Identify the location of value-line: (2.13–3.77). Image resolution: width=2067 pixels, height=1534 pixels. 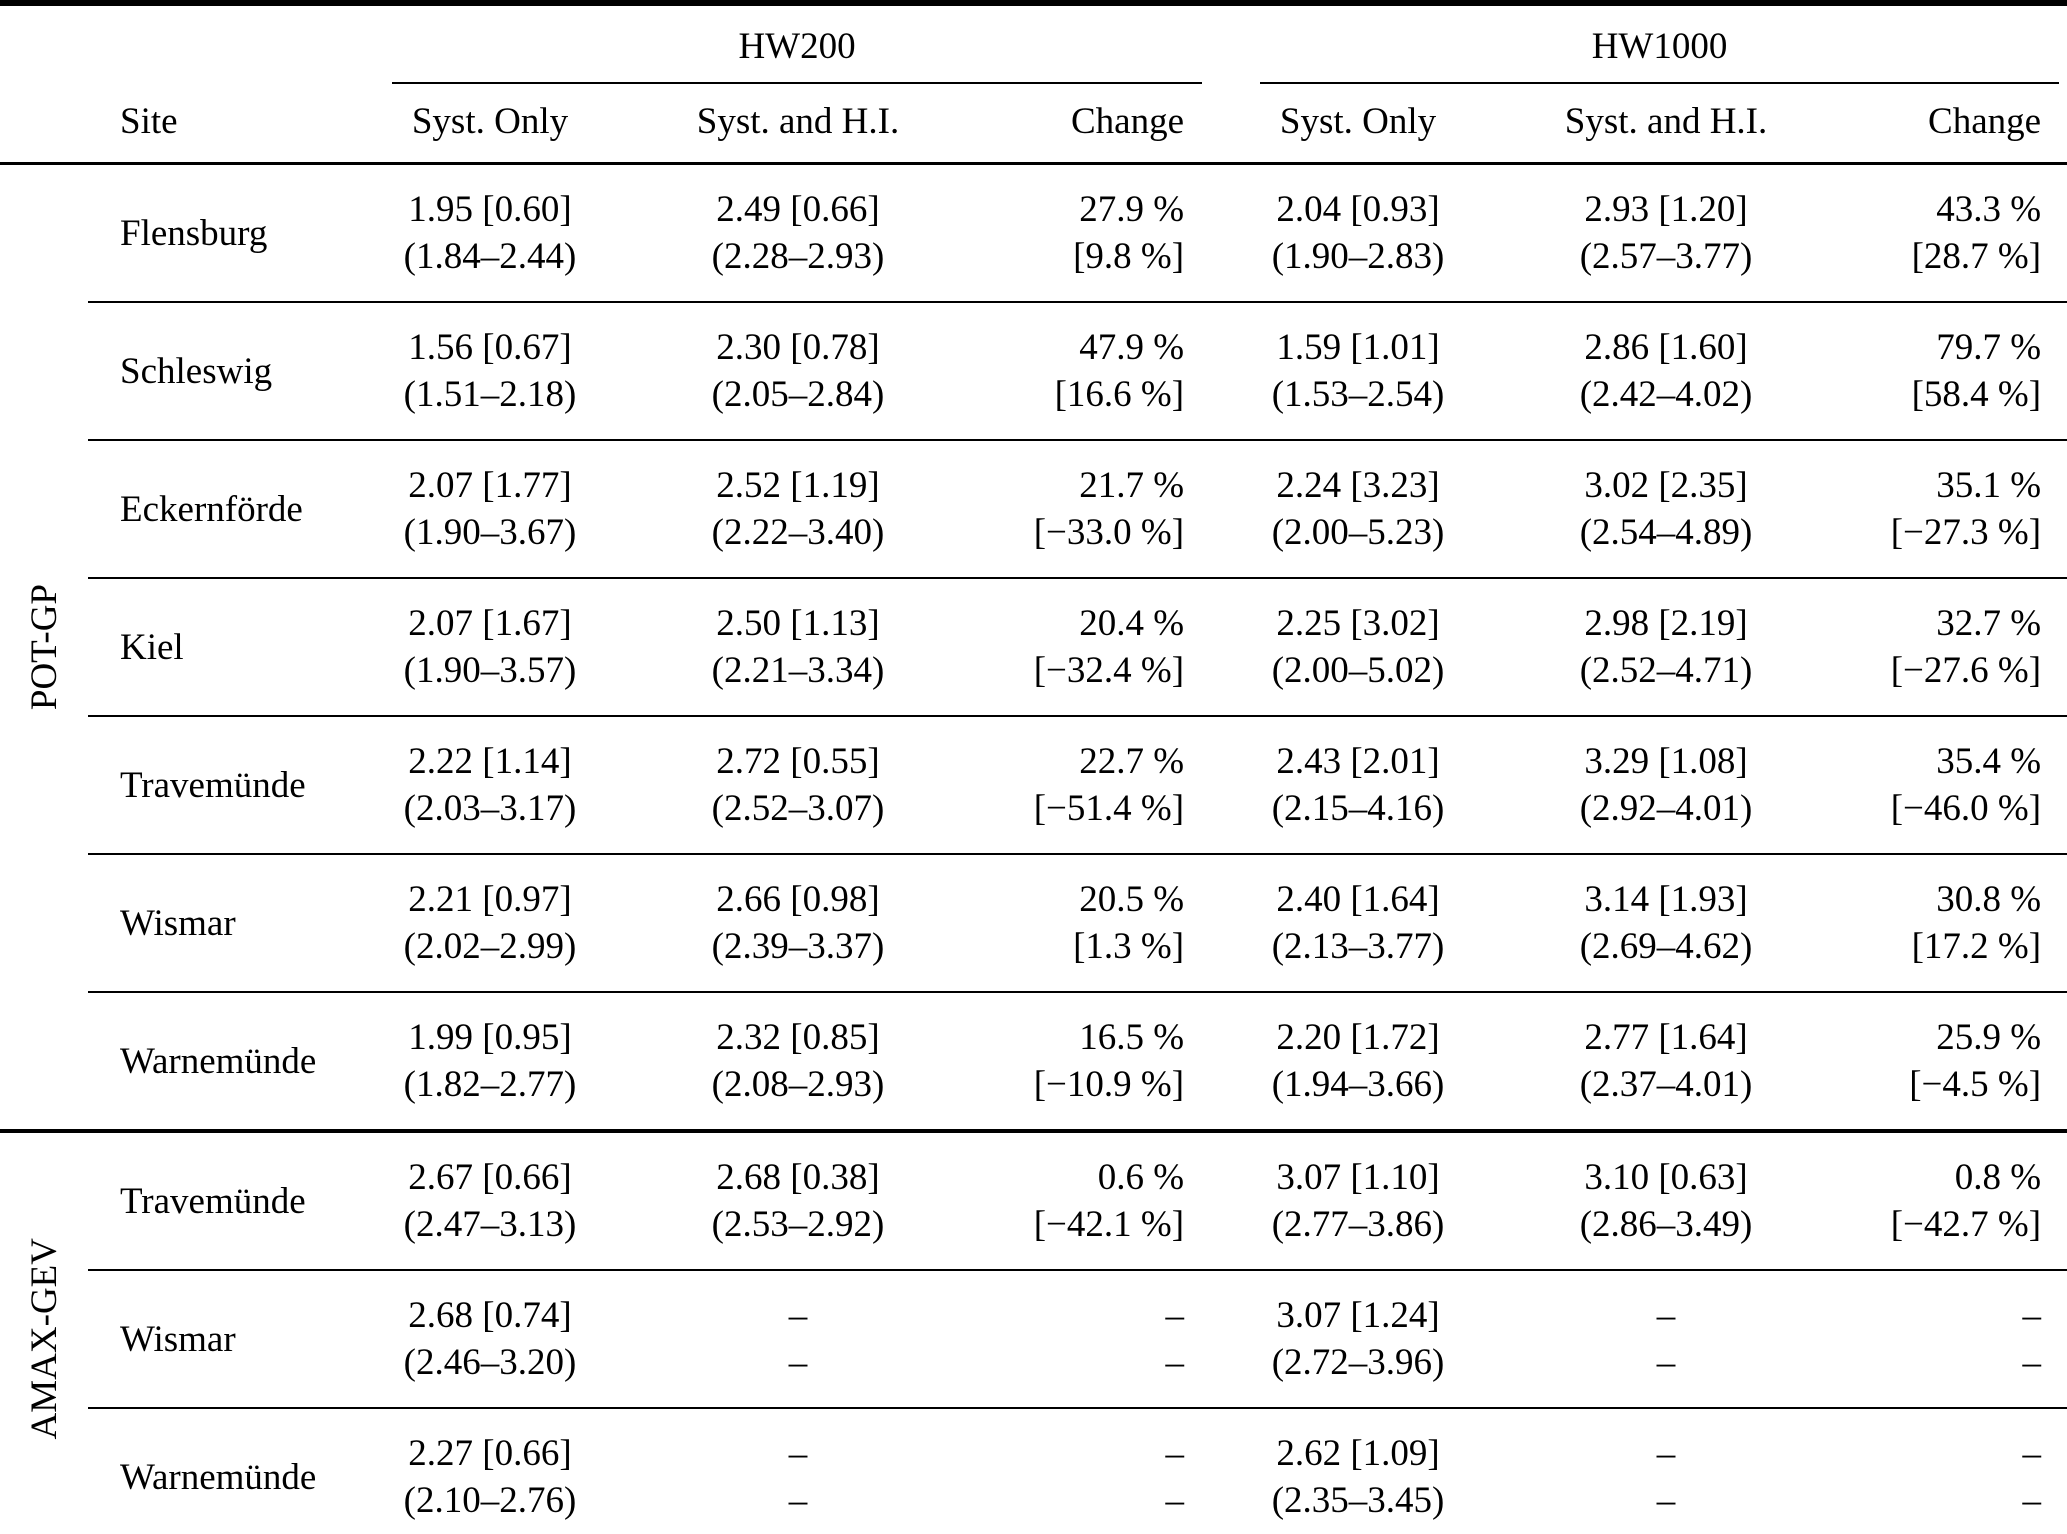
(1358, 946).